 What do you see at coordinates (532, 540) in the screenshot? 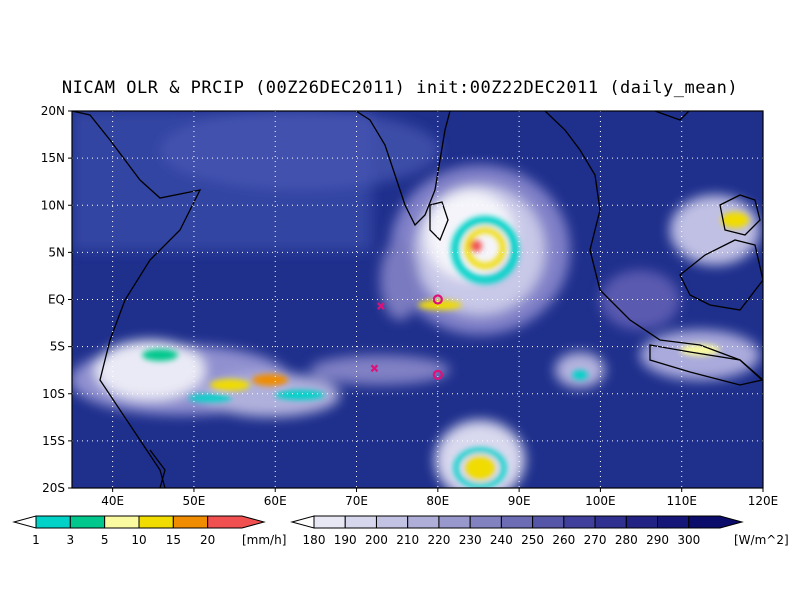
I see `colorbar-label: 250` at bounding box center [532, 540].